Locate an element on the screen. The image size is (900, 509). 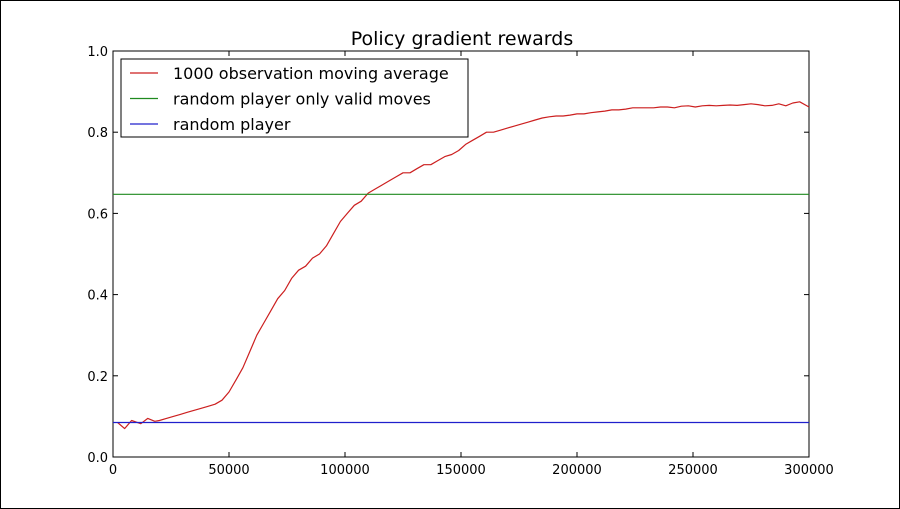
legend-label: random player only valid moves is located at coordinates (302, 99).